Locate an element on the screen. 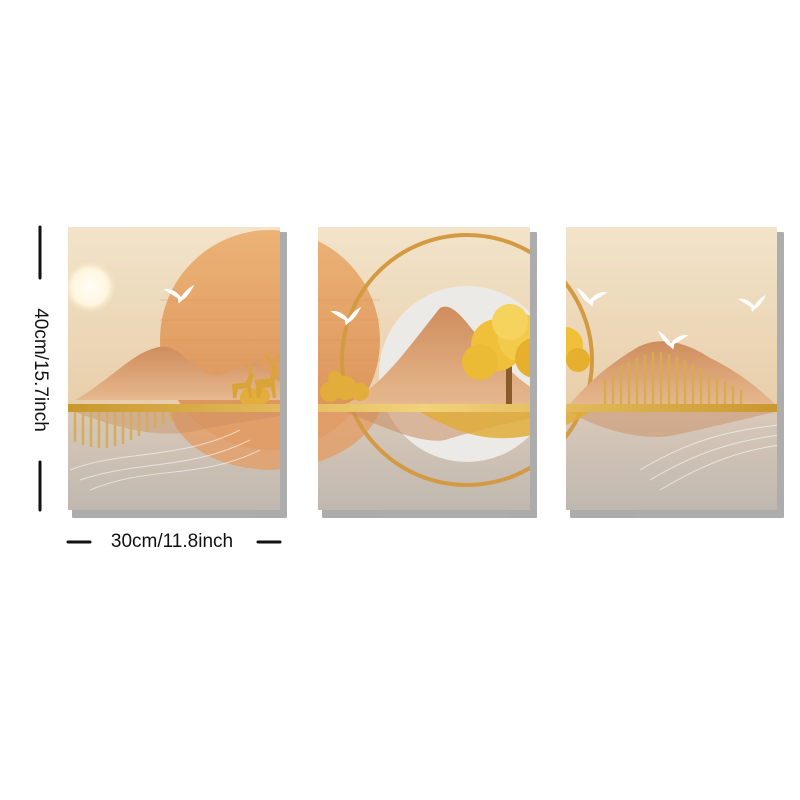 Image resolution: width=800 pixels, height=800 pixels. width-dimension-label: 30cm/11.8inch is located at coordinates (172, 541).